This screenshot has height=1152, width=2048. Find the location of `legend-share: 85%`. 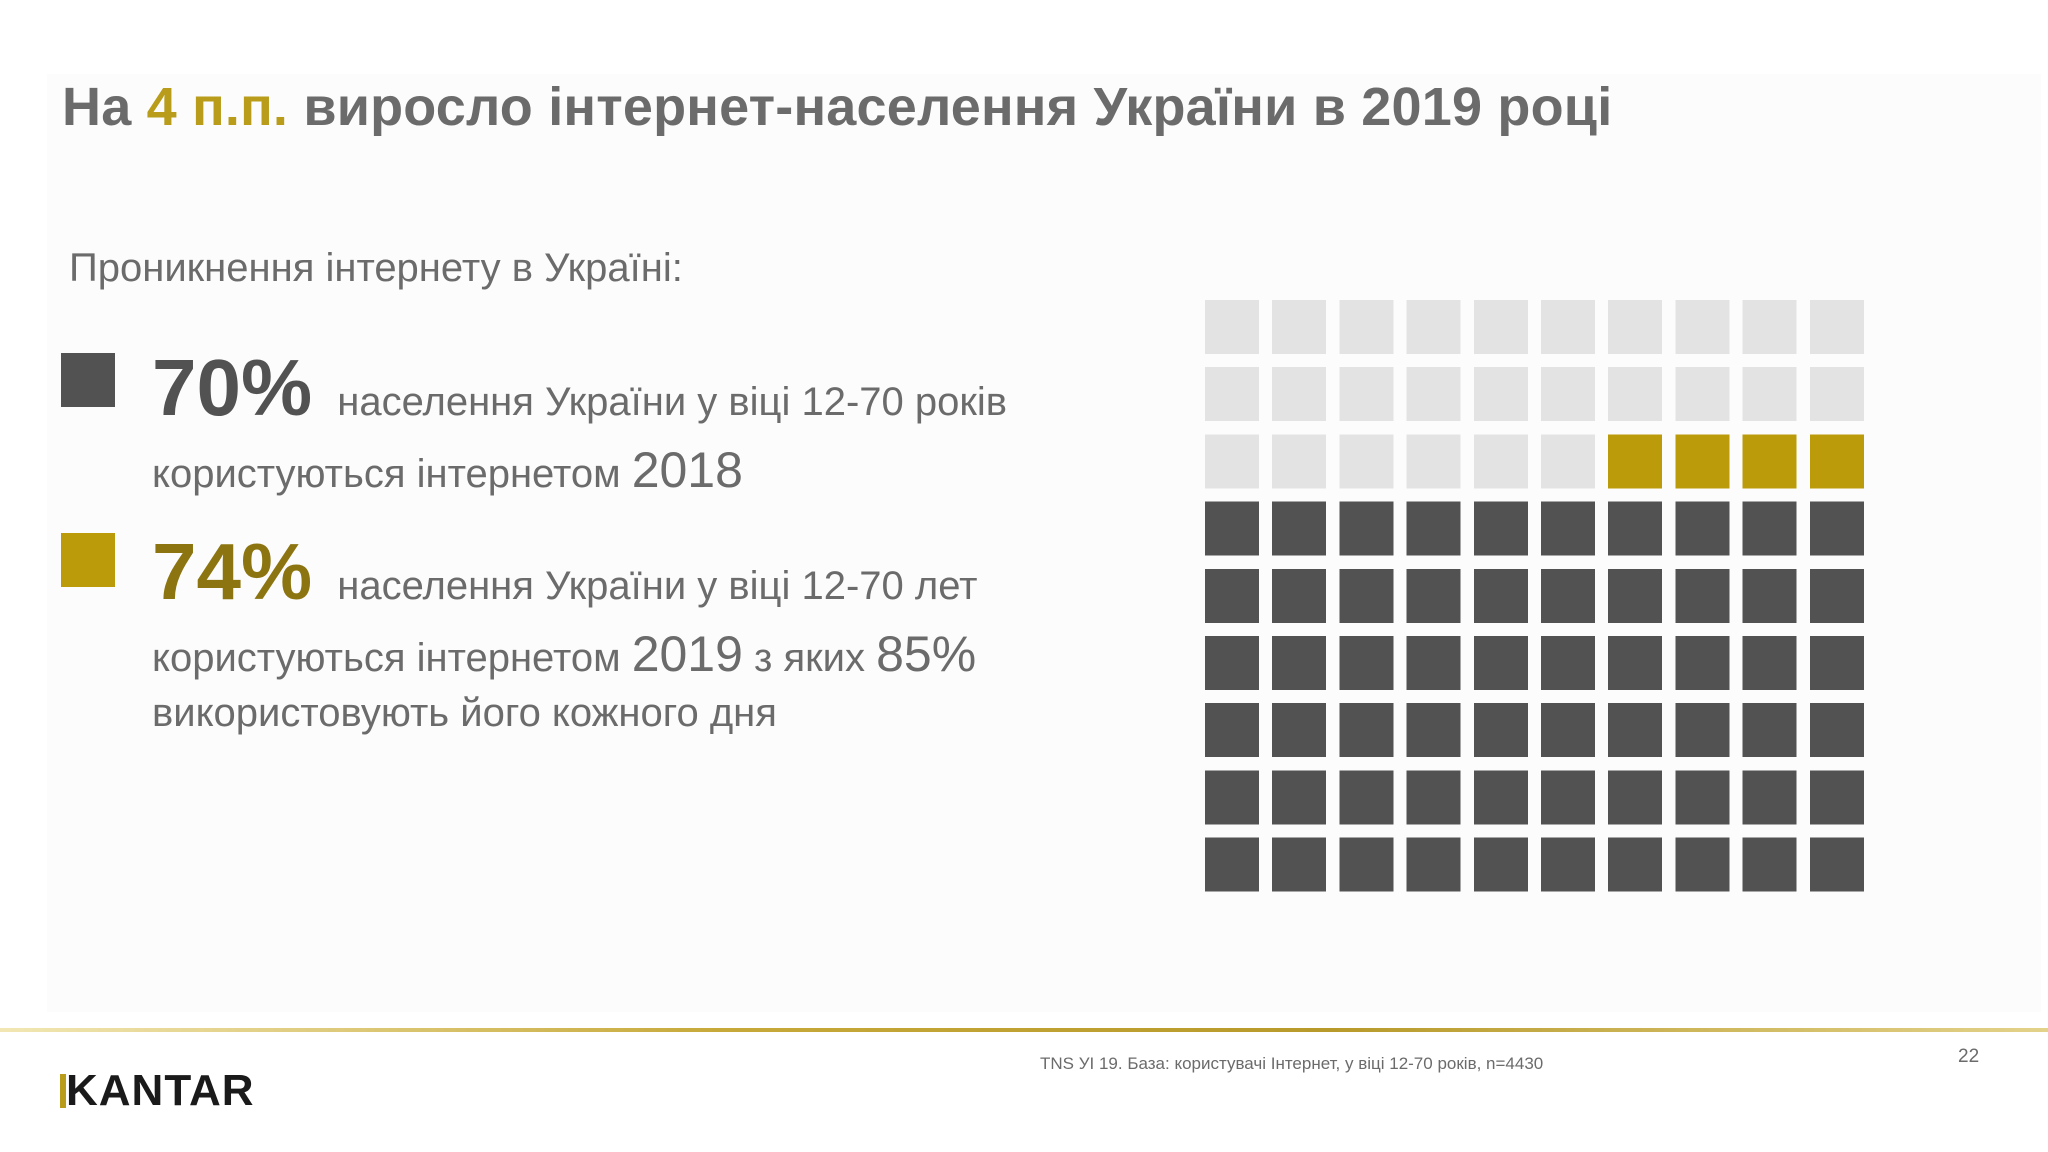

legend-share: 85% is located at coordinates (926, 654).